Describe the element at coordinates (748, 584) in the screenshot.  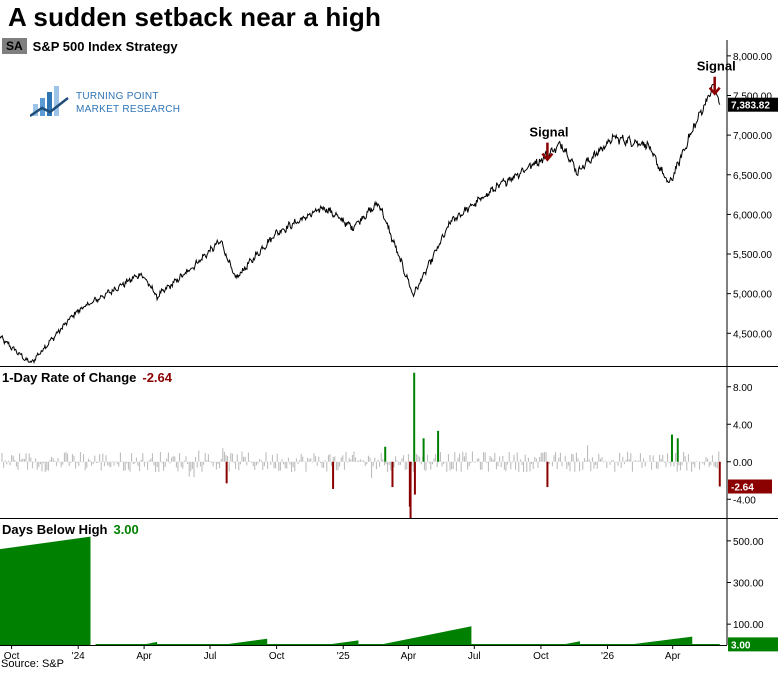
I see `days-tick-label: 300.00` at that location.